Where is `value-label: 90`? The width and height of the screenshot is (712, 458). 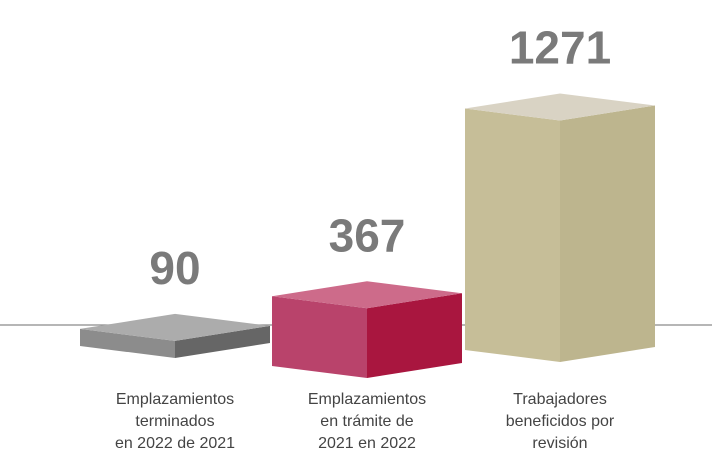 value-label: 90 is located at coordinates (174, 268).